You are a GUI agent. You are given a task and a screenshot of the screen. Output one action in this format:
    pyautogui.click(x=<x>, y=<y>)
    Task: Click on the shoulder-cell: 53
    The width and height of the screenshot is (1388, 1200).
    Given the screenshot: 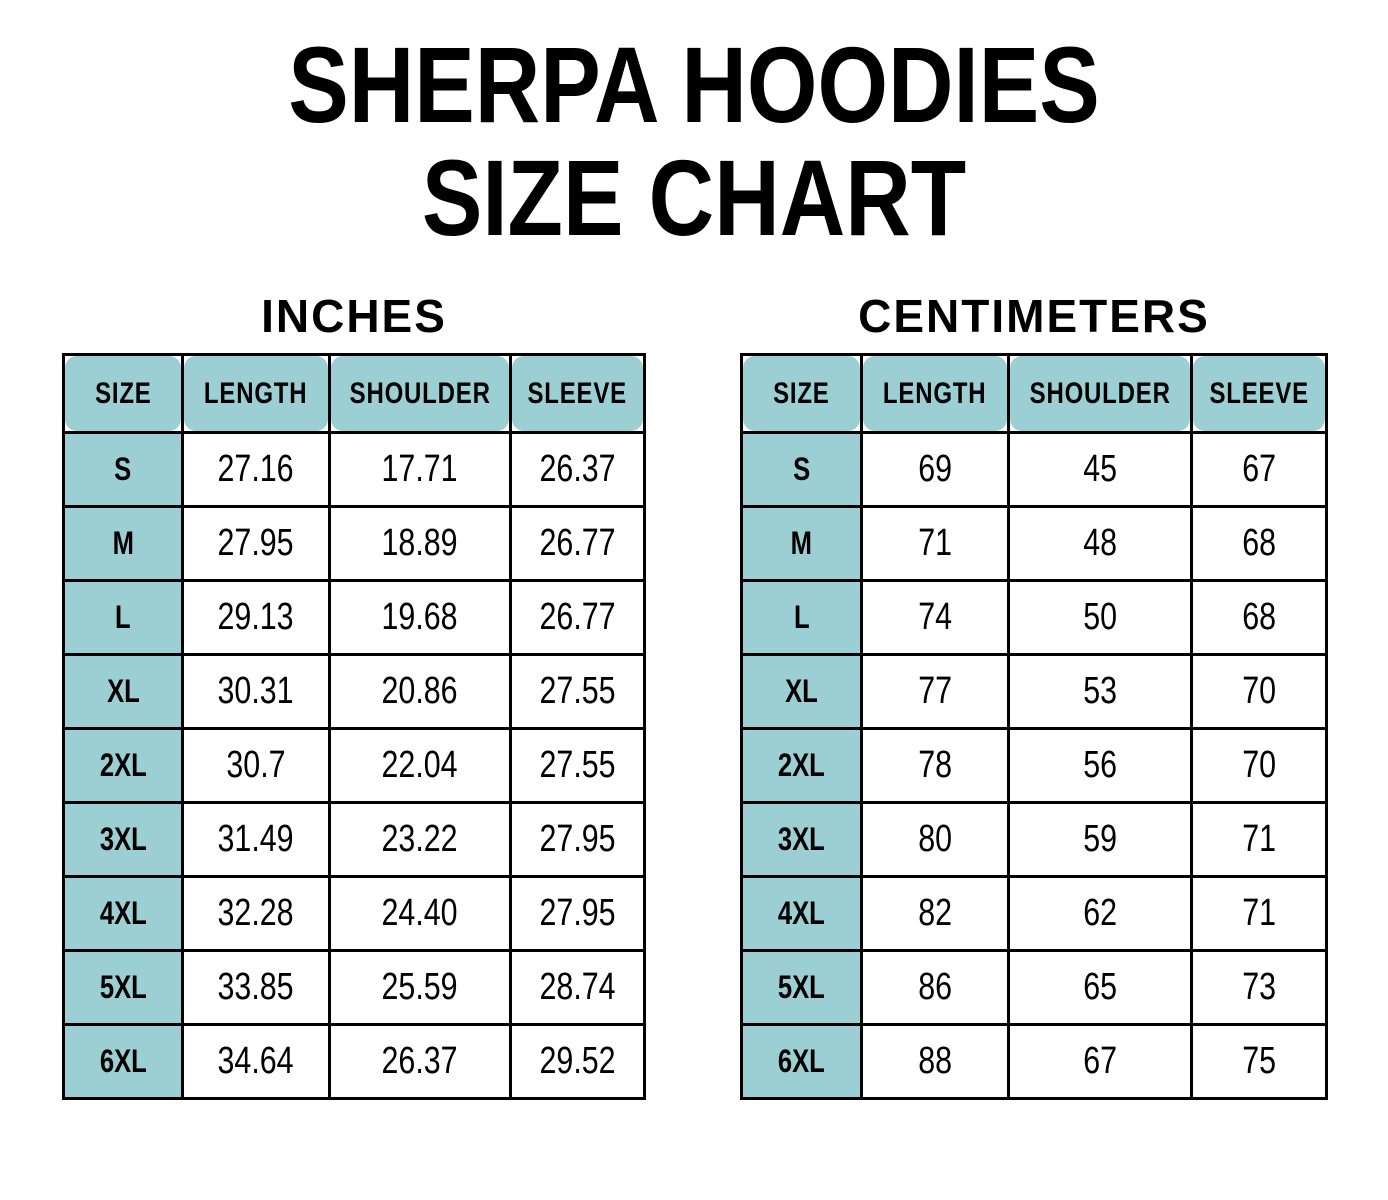 What is the action you would take?
    pyautogui.click(x=1100, y=692)
    